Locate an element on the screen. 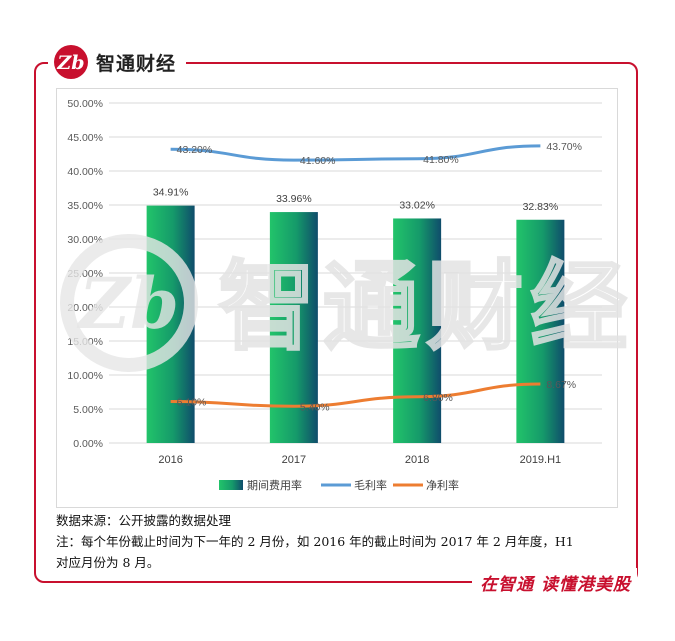  x-tick-label: 2019.H1 is located at coordinates (541, 460).